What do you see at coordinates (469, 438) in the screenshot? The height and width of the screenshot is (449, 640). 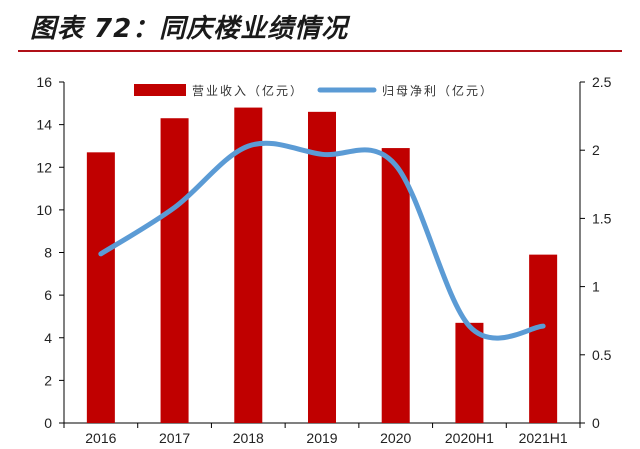 I see `x-tick-label: 2020H1` at bounding box center [469, 438].